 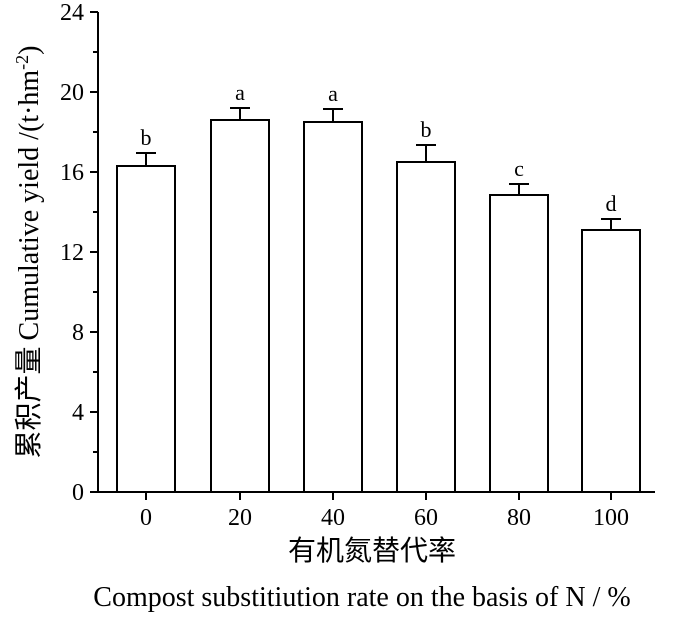 What do you see at coordinates (29, 50) in the screenshot?
I see `y-axis-title-close: )` at bounding box center [29, 50].